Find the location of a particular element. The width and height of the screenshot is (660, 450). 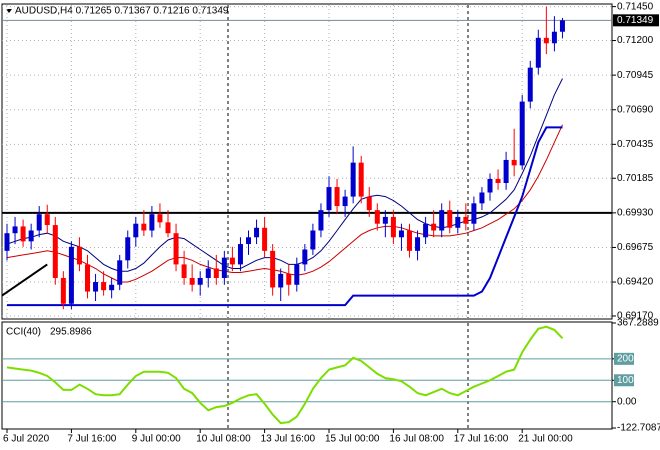

y-tick-label: 100 is located at coordinates (625, 380).